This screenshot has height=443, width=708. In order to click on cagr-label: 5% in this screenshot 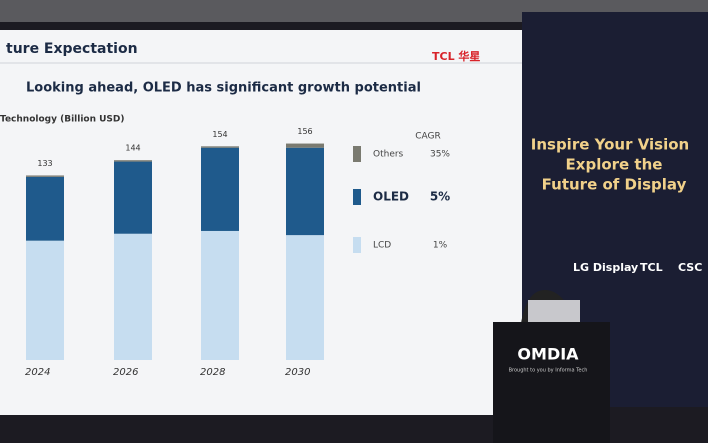, I will do `click(440, 197)`.